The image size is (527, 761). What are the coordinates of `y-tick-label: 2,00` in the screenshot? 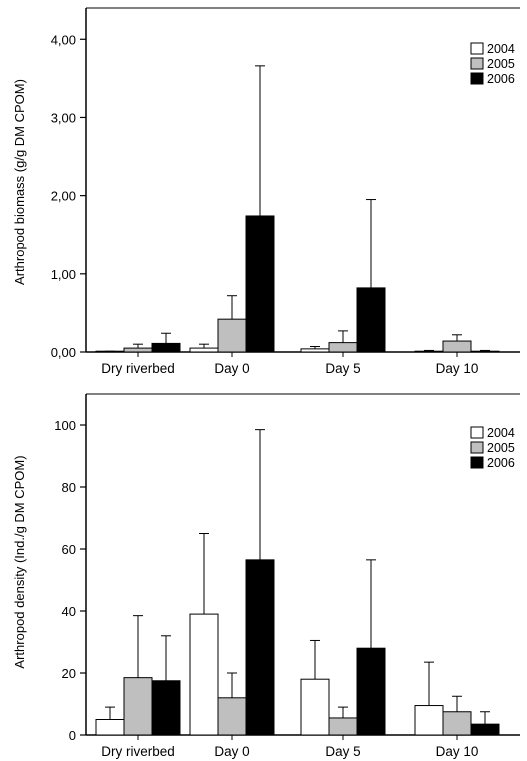 It's located at (63, 196).